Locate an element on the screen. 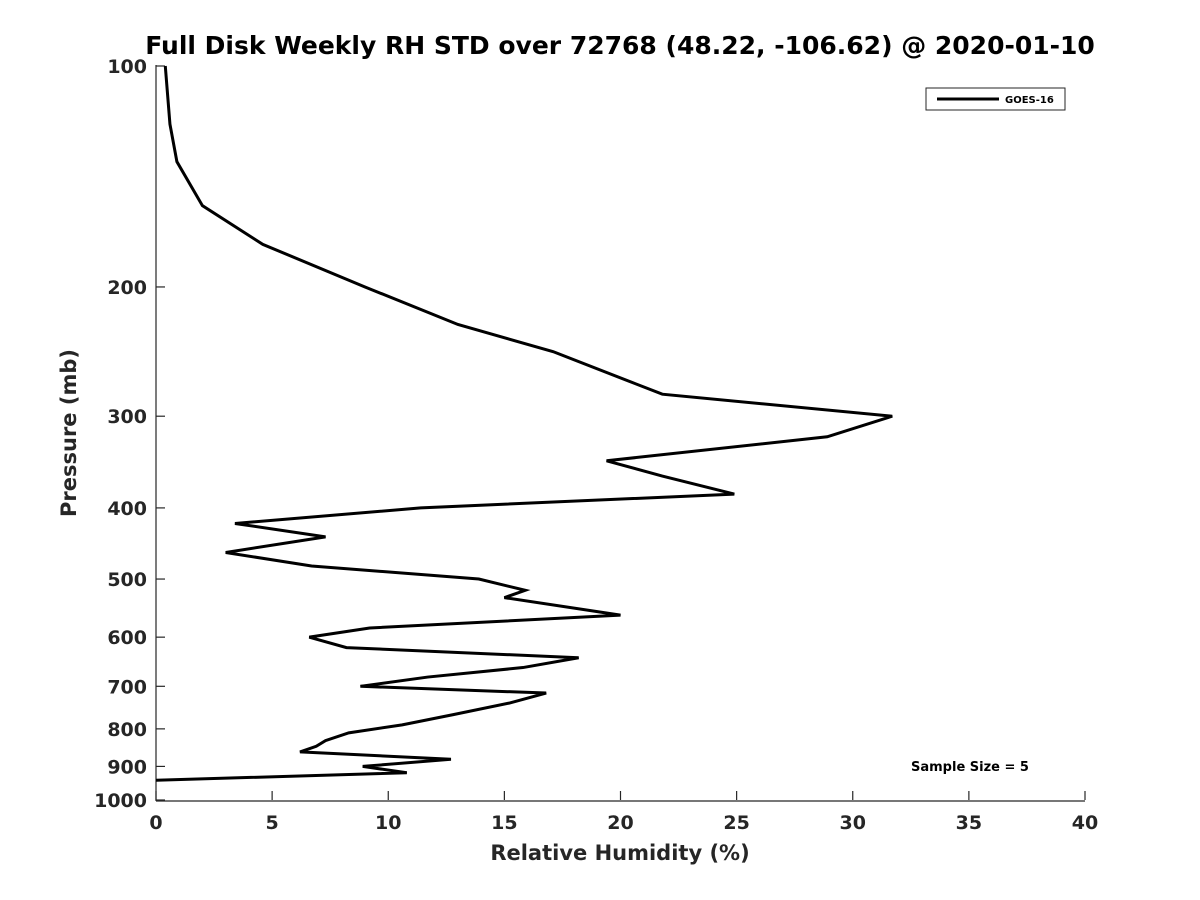 This screenshot has width=1200, height=900. x-tick-label: 35 is located at coordinates (969, 823).